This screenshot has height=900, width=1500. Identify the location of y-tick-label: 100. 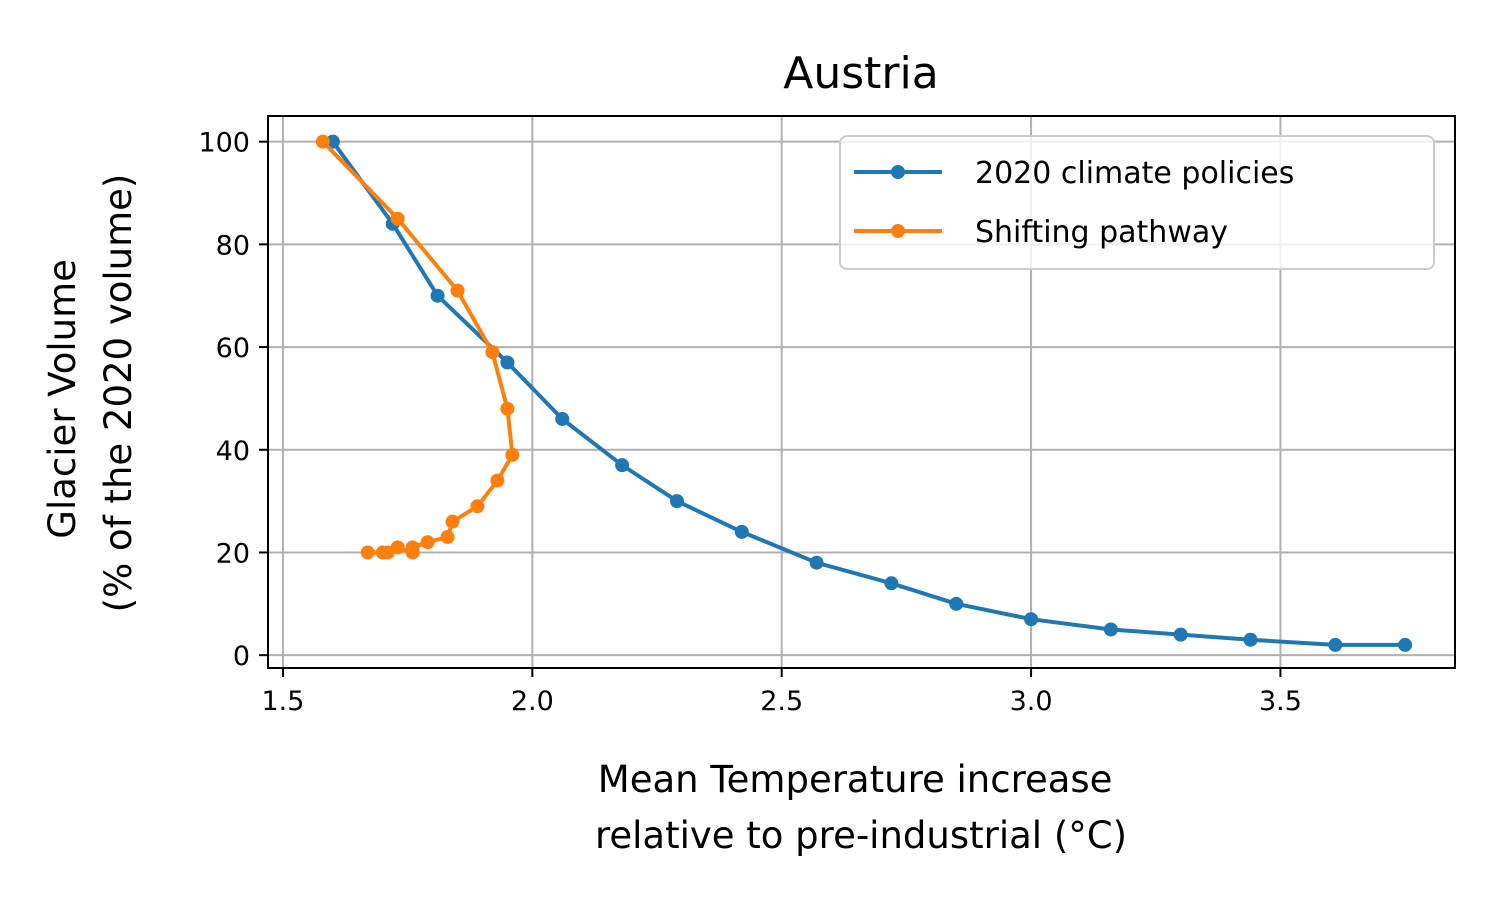
(224, 143).